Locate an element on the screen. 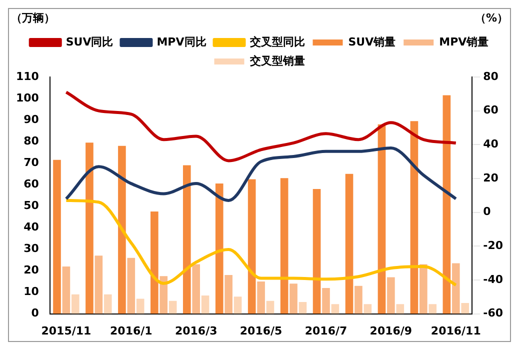 This screenshot has width=517, height=348. legend-label: MPV同比 is located at coordinates (181, 41).